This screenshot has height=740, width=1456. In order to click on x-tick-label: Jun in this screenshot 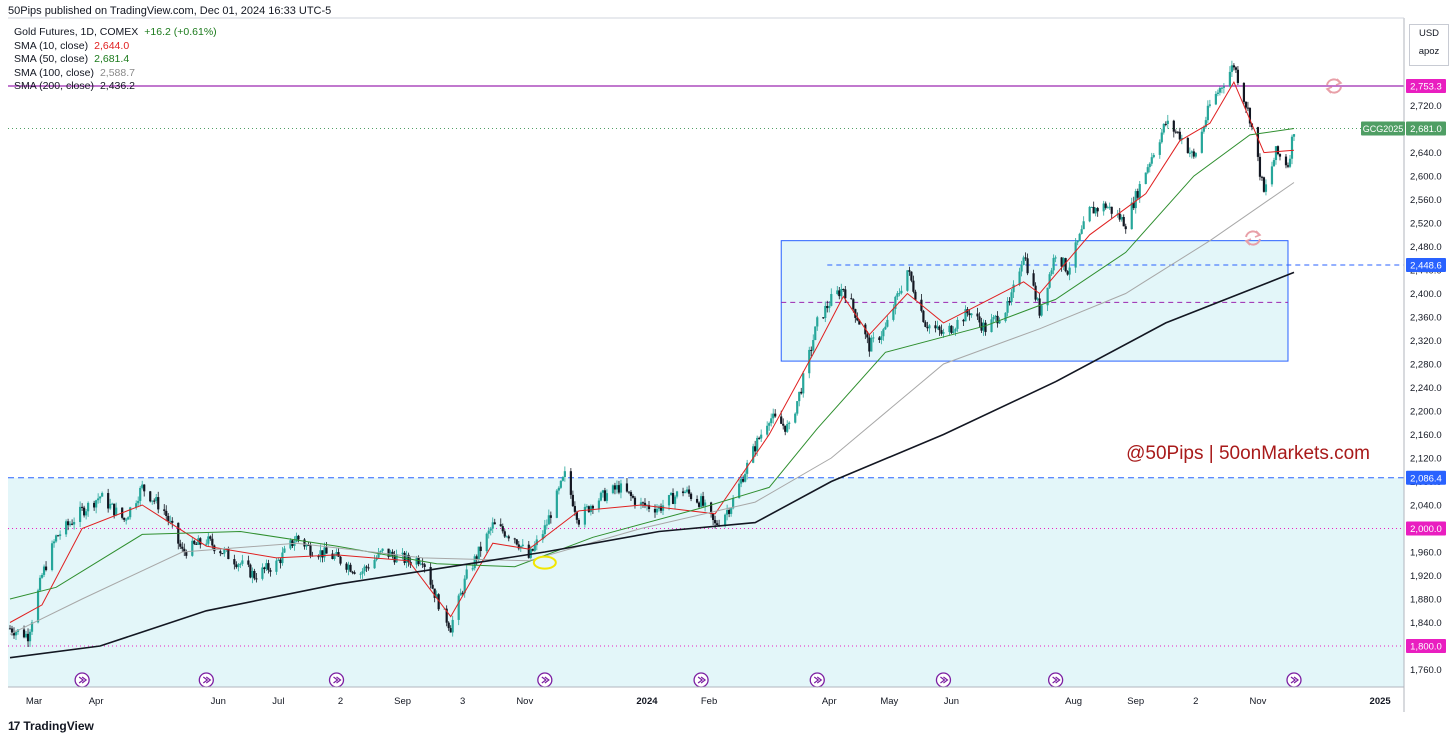, I will do `click(218, 701)`.